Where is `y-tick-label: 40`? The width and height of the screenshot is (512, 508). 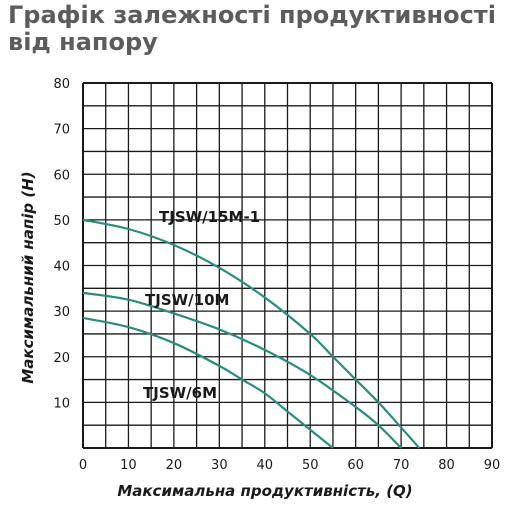 y-tick-label: 40 is located at coordinates (61, 267).